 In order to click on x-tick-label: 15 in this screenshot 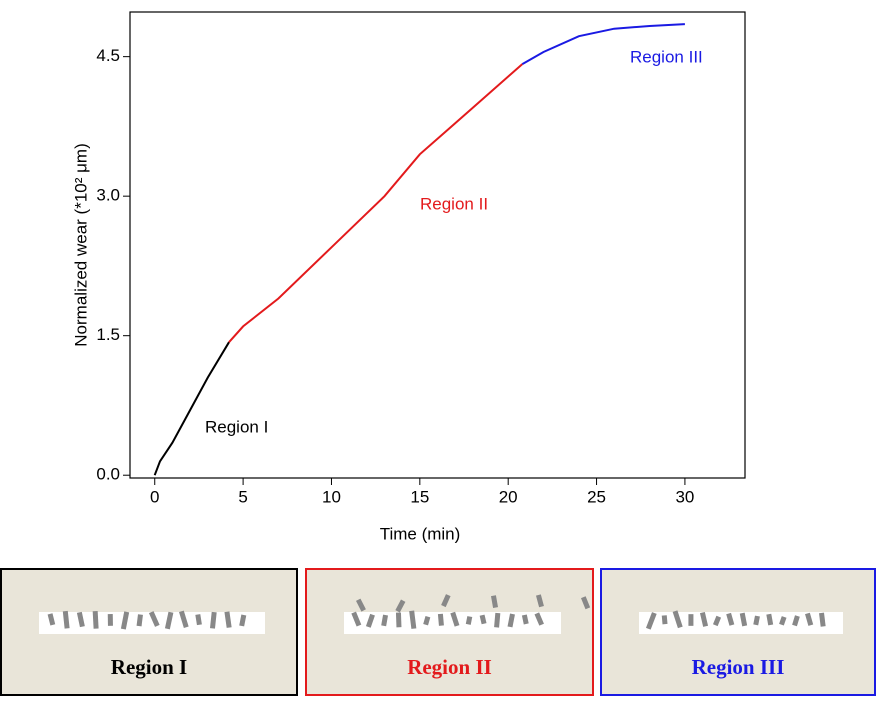, I will do `click(419, 496)`.